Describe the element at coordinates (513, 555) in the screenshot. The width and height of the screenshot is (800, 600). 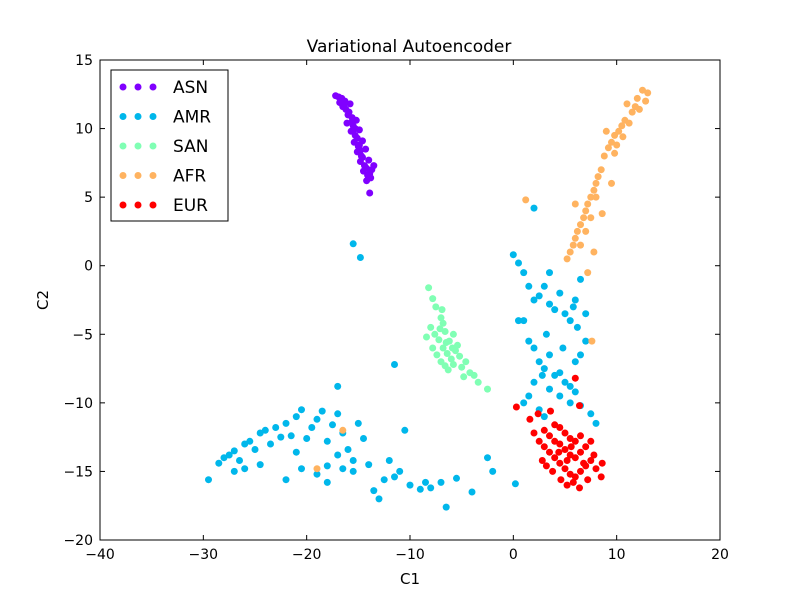
I see `x-tick-label: 0` at that location.